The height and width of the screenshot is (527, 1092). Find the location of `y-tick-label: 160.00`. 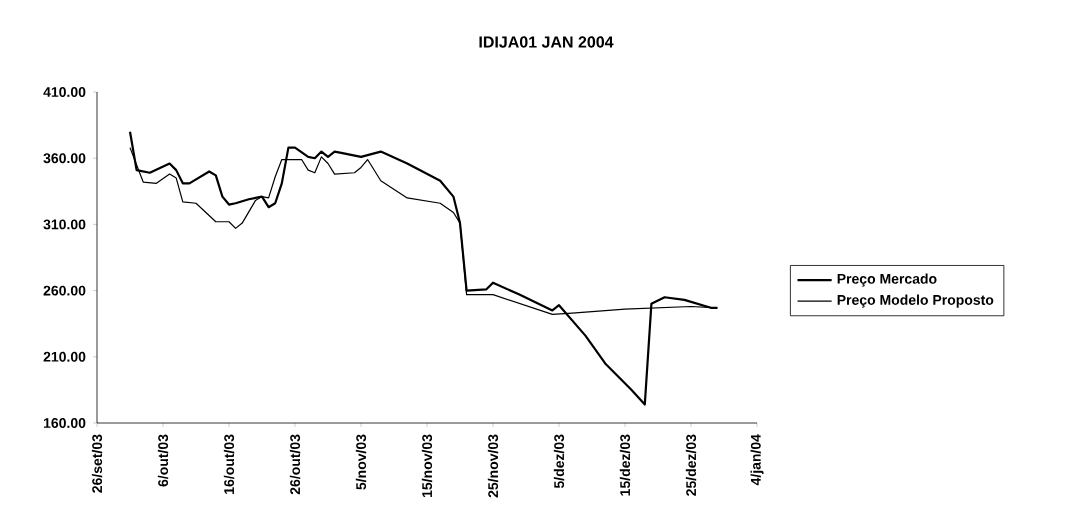

y-tick-label: 160.00 is located at coordinates (65, 423).